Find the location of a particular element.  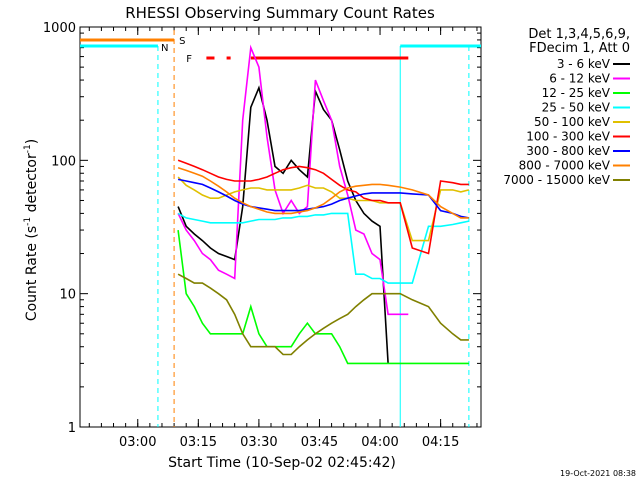

y-tick-label: 1 is located at coordinates (72, 428).